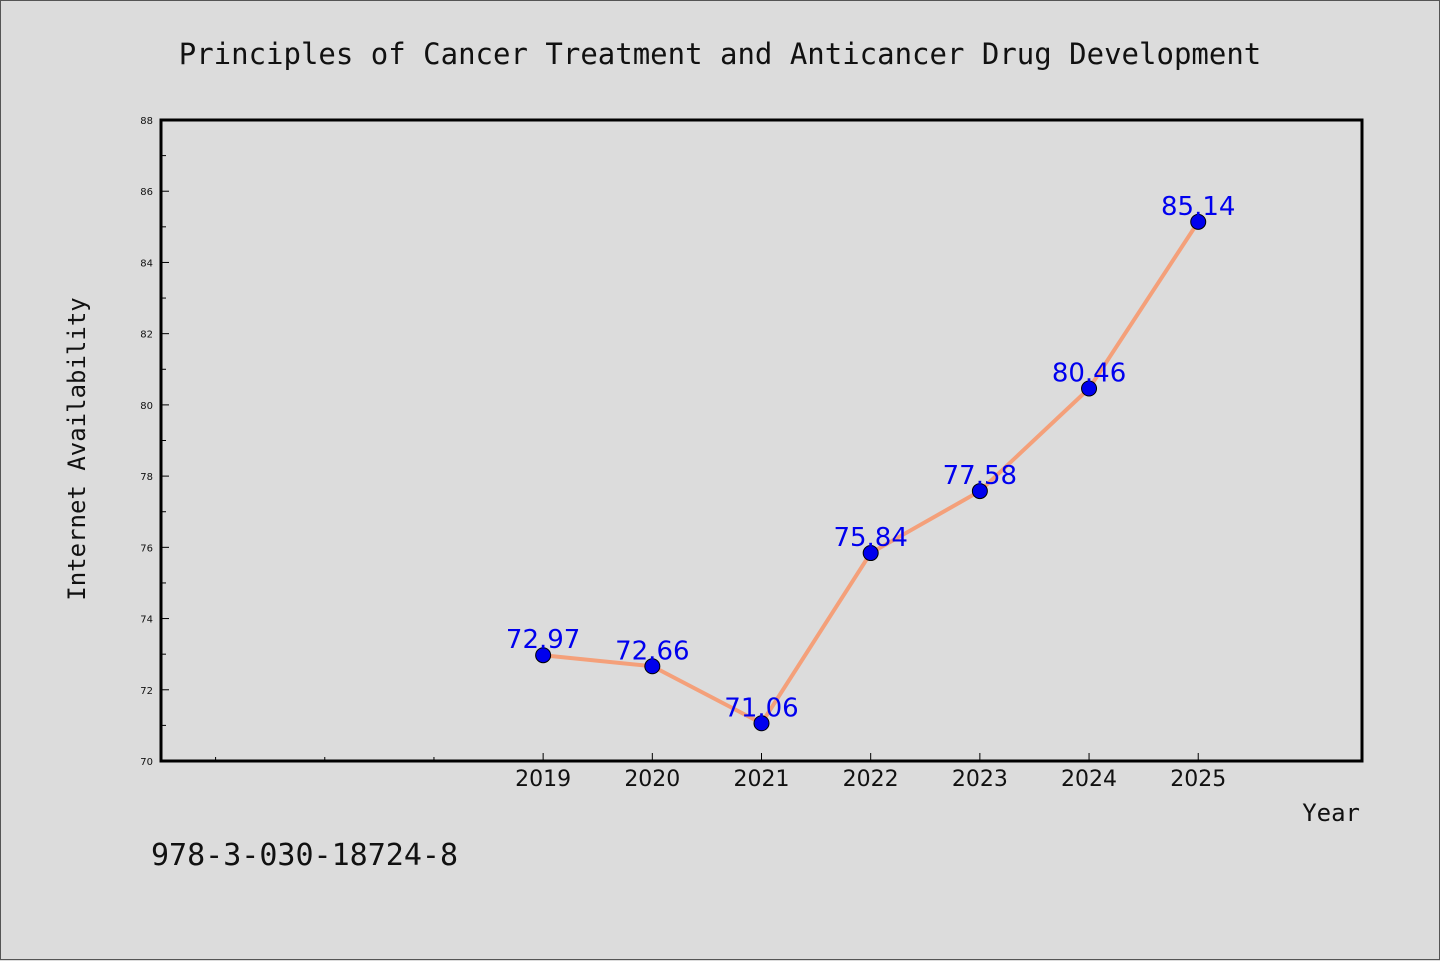 The width and height of the screenshot is (1440, 961). What do you see at coordinates (146, 406) in the screenshot?
I see `y-tick-label: 80` at bounding box center [146, 406].